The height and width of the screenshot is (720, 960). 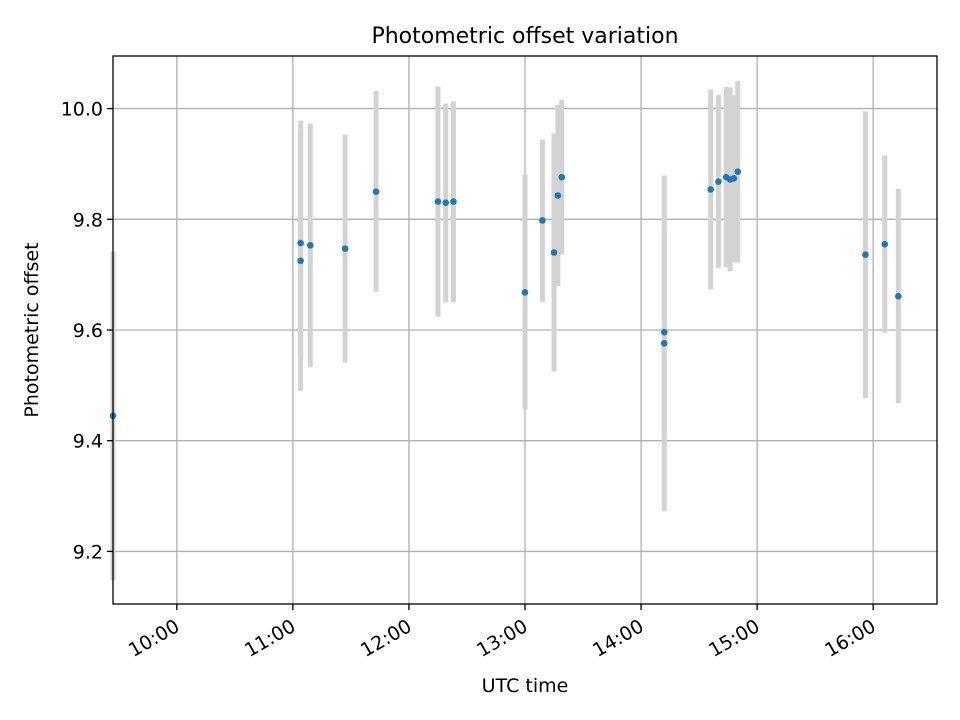 What do you see at coordinates (524, 36) in the screenshot?
I see `chart-title: Photometric offset variation` at bounding box center [524, 36].